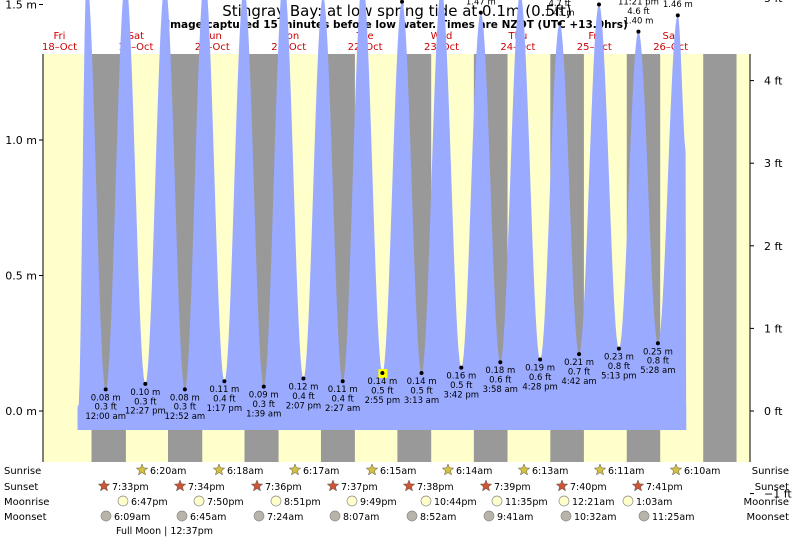 The width and height of the screenshot is (793, 538). Describe the element at coordinates (773, 163) in the screenshot. I see `right-tick-label: 3 ft` at that location.